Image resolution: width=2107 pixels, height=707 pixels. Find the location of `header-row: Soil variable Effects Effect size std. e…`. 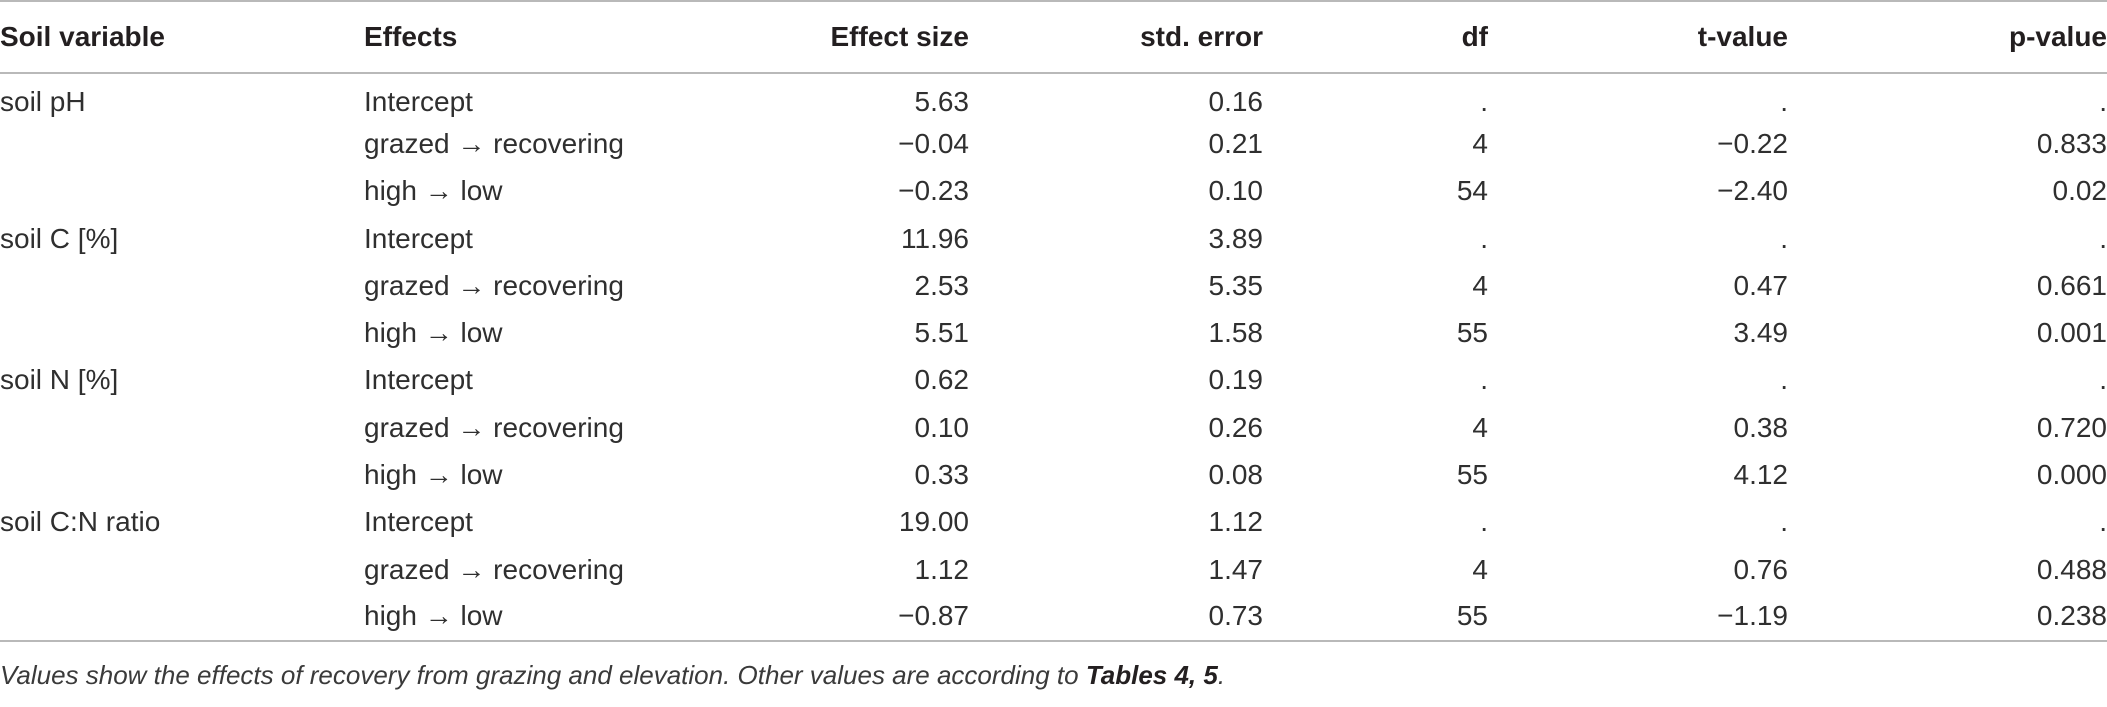

header-row: Soil variable Effects Effect size std. e… is located at coordinates (1053, 37).